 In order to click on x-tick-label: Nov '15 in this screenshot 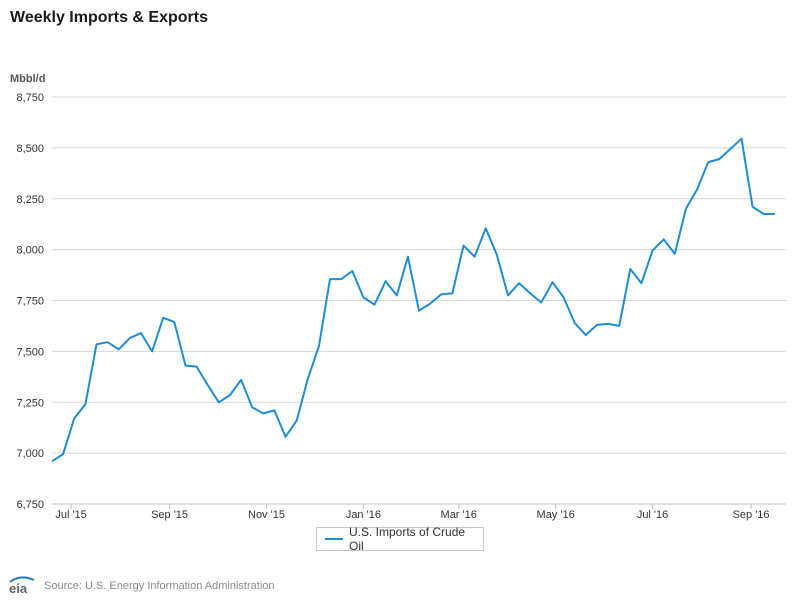, I will do `click(266, 515)`.